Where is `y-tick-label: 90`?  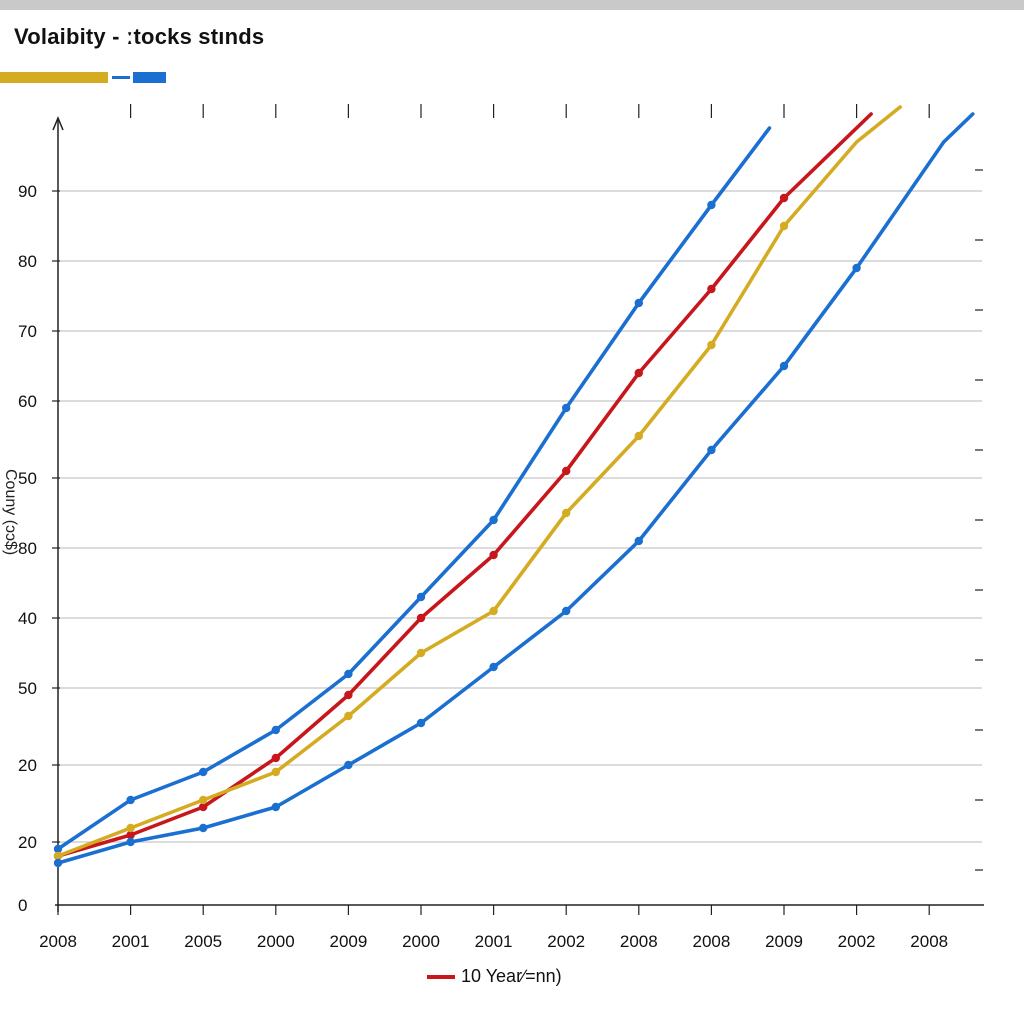
y-tick-label: 90 is located at coordinates (27, 191).